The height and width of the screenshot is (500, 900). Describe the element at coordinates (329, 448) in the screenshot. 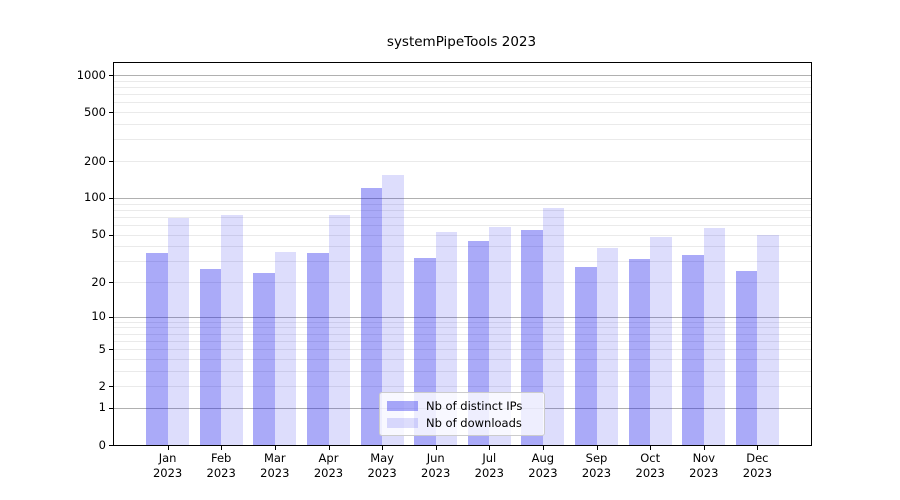

I see `xtick-mark-apr` at that location.